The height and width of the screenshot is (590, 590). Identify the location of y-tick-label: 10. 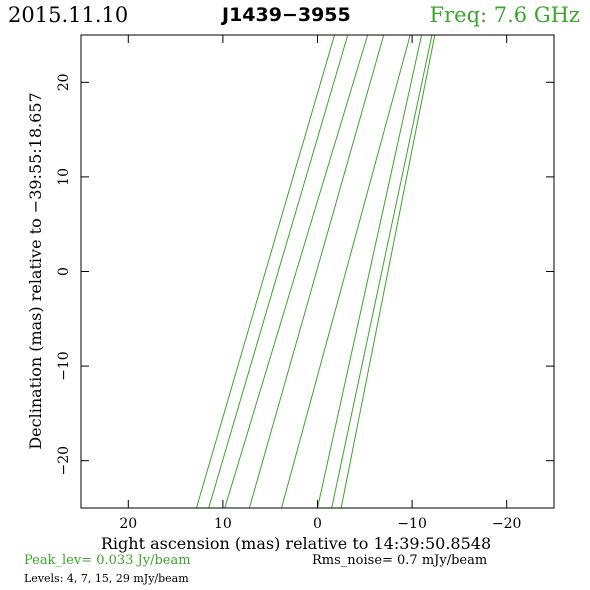
(64, 177).